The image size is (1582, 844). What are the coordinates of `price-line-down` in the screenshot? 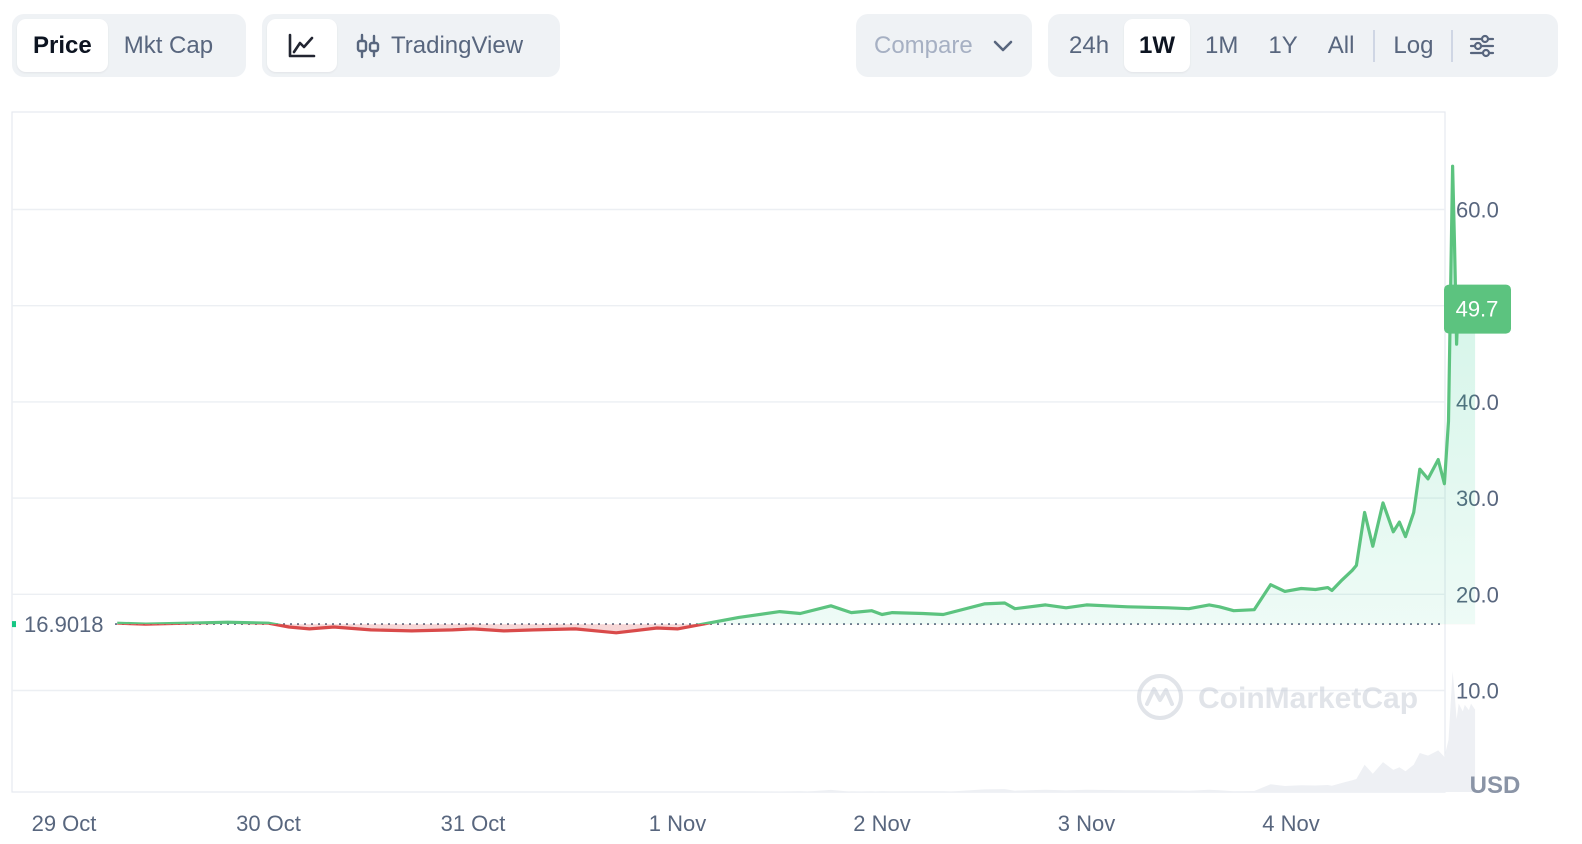 It's located at (414, 629).